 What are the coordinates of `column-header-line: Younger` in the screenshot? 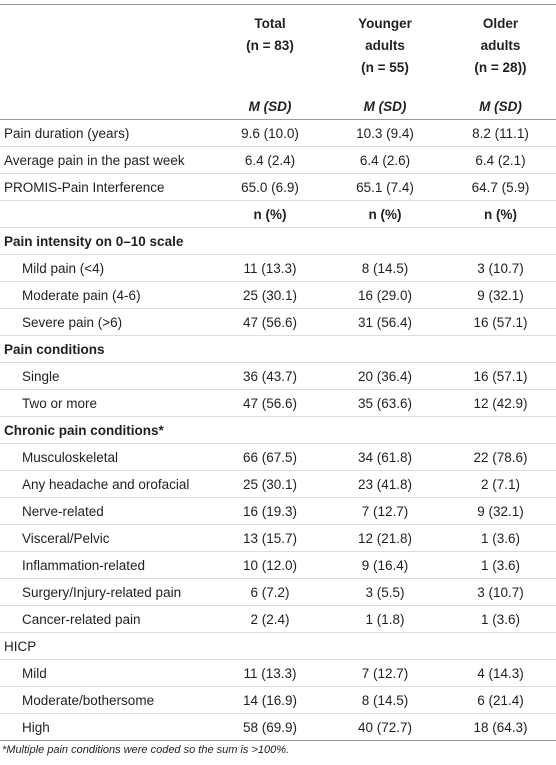 It's located at (385, 23).